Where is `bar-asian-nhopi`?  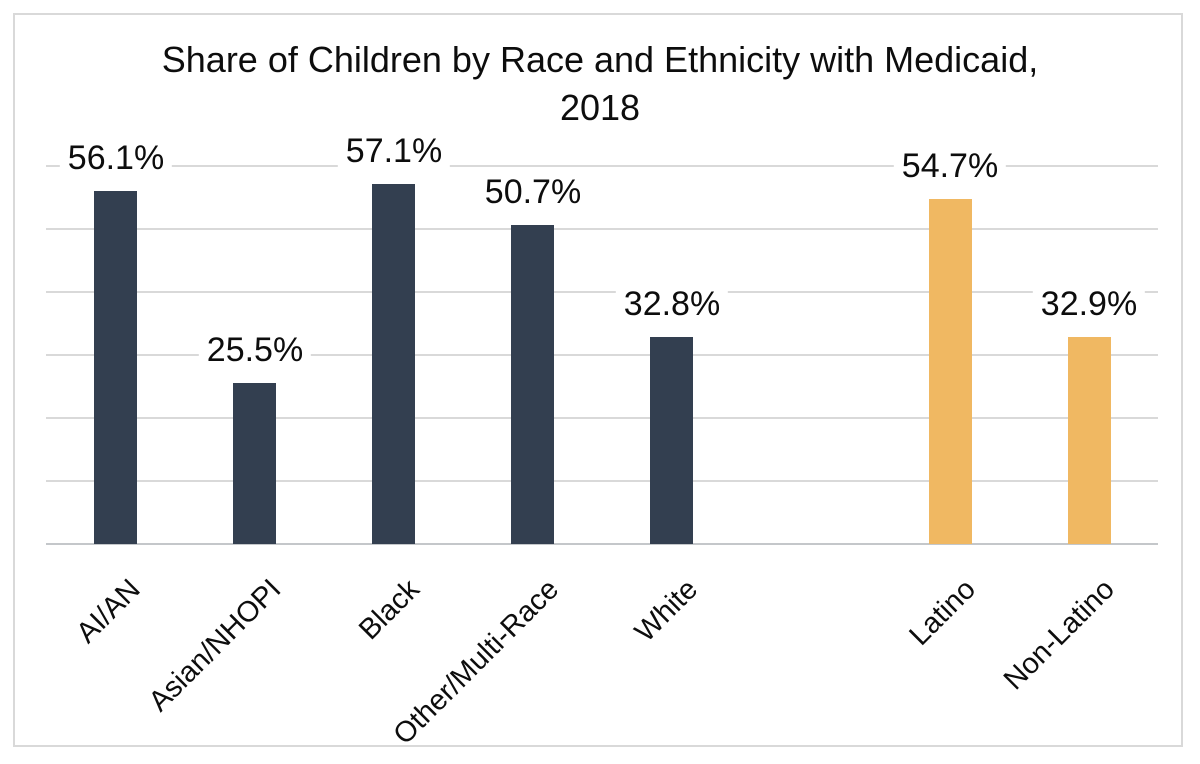
bar-asian-nhopi is located at coordinates (254, 463).